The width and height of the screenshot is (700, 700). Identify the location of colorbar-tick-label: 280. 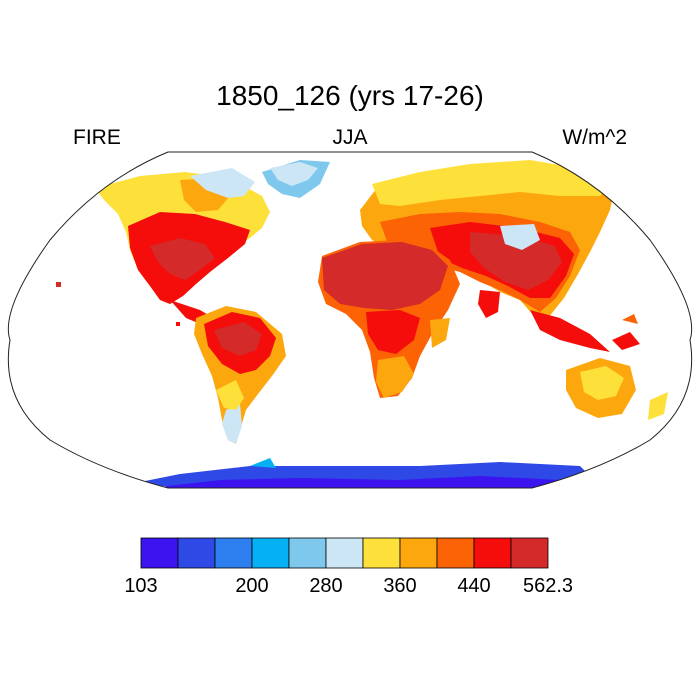
(325, 586).